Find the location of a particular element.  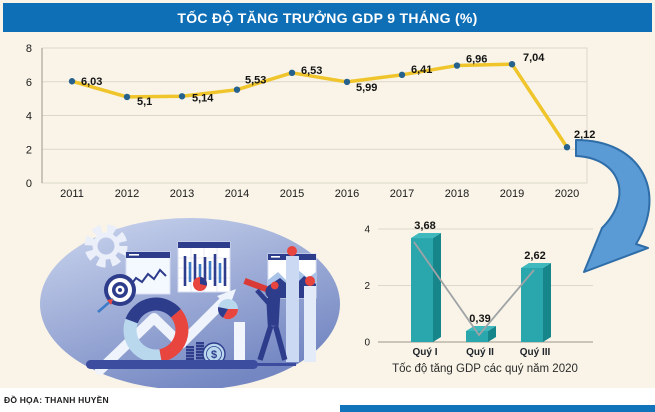

svg-text: 5,14 is located at coordinates (203, 98).